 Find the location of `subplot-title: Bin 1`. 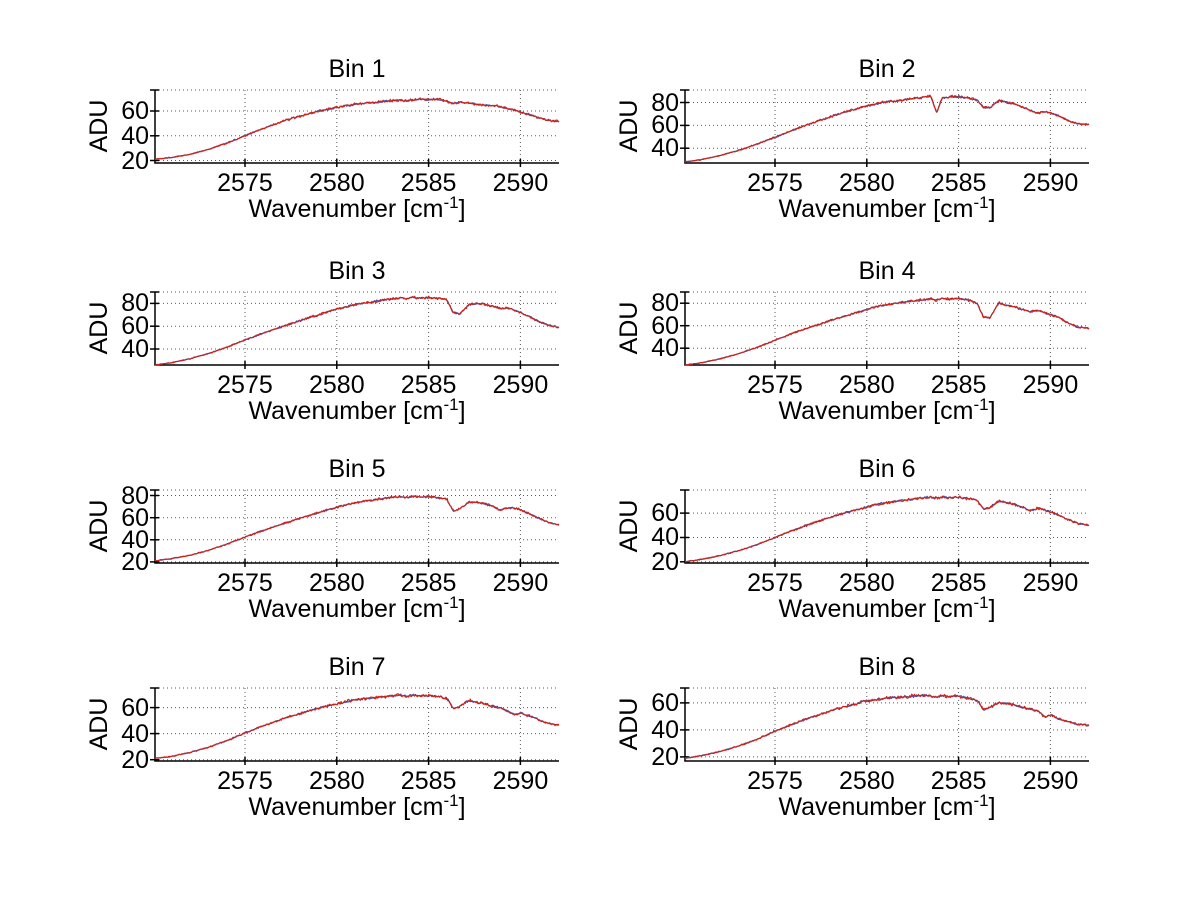

subplot-title: Bin 1 is located at coordinates (357, 69).